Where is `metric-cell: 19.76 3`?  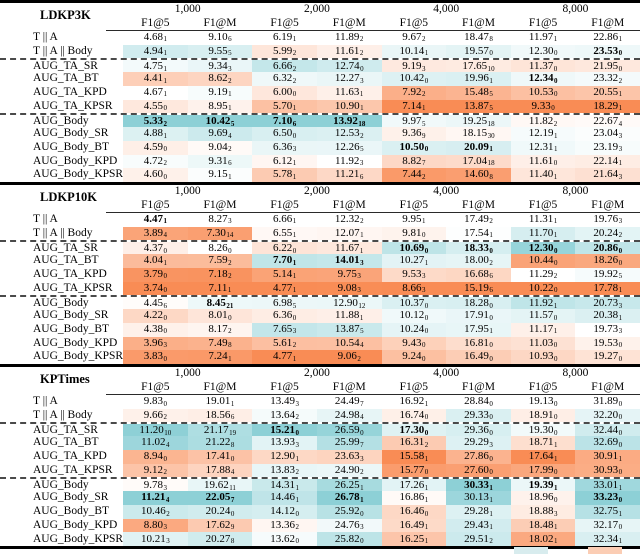 metric-cell: 19.76 3 is located at coordinates (607, 220).